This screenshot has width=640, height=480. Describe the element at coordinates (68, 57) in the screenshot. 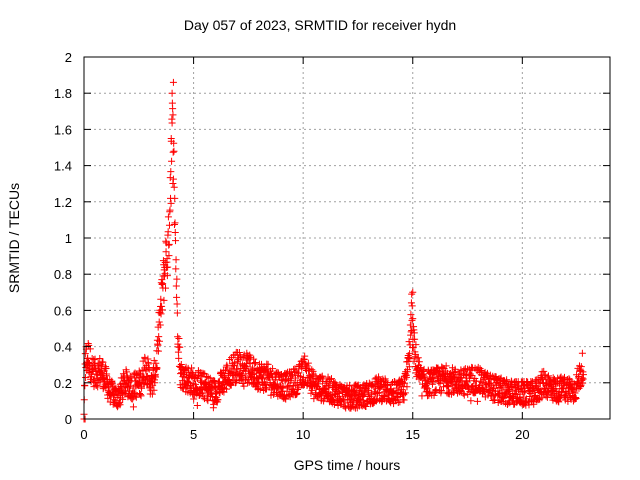

I see `y-tick-label: 2` at that location.